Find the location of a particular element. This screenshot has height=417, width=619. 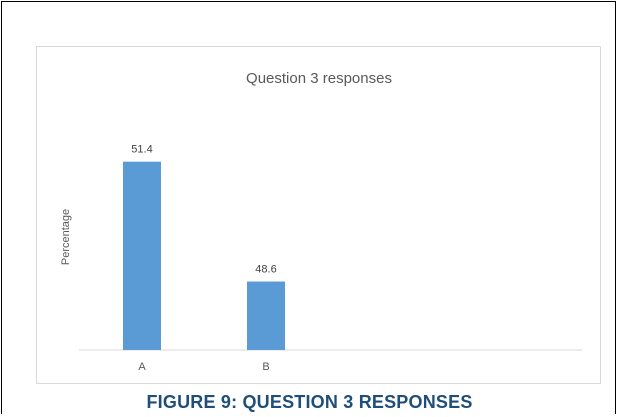

data-label-b: 48.6 is located at coordinates (265, 270).